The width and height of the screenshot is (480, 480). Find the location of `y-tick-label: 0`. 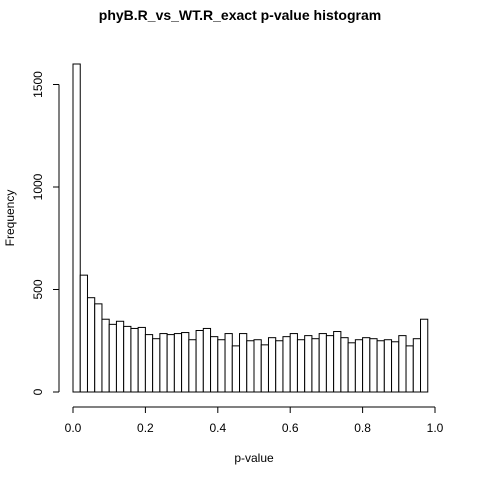

y-tick-label: 0 is located at coordinates (38, 391).